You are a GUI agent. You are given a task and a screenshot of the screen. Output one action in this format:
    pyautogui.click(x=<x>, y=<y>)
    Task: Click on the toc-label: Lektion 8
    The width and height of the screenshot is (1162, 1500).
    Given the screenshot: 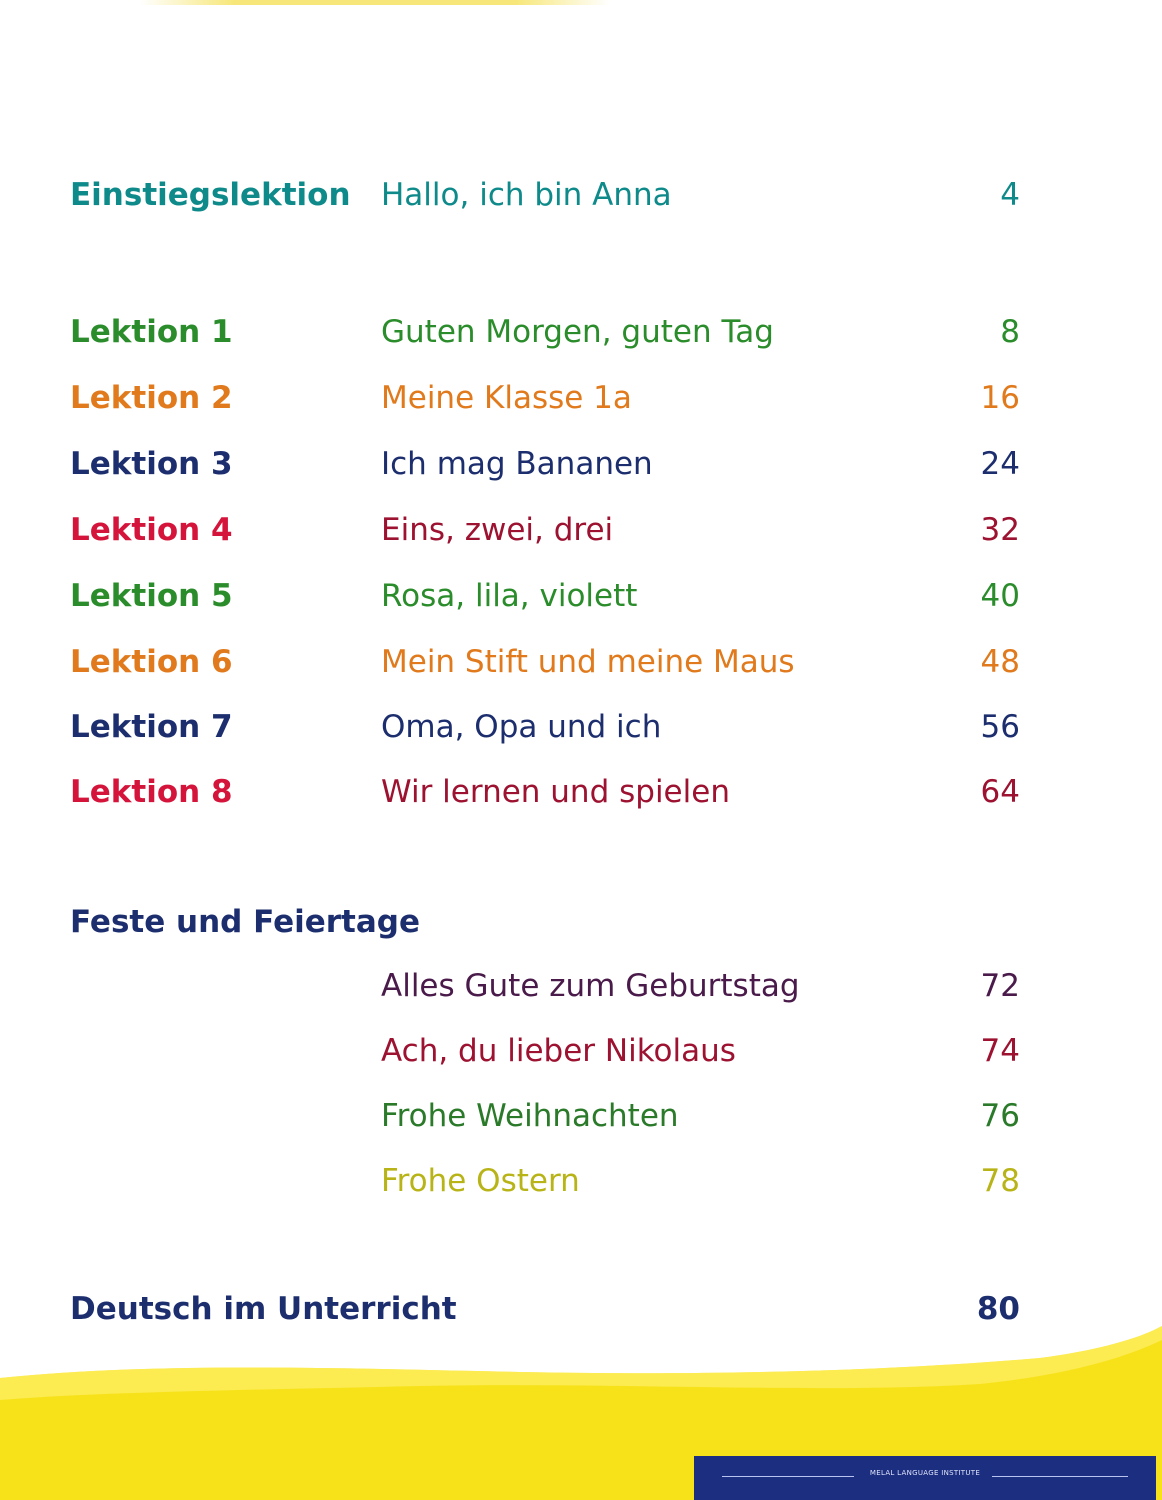 What is the action you would take?
    pyautogui.click(x=151, y=792)
    